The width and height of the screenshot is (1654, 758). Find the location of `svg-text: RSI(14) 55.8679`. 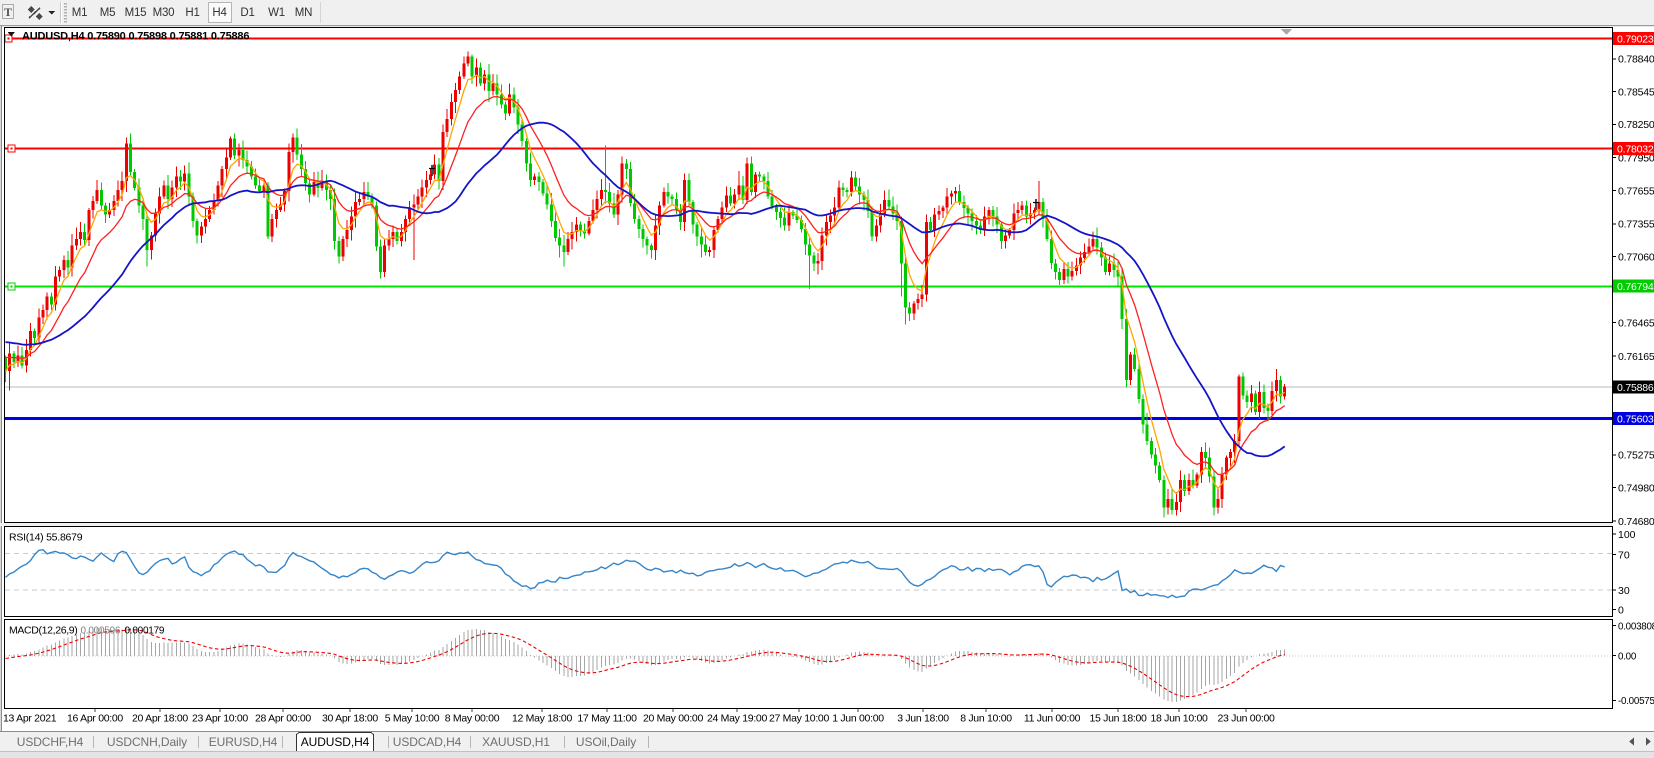

svg-text: RSI(14) 55.8679 is located at coordinates (46, 538).